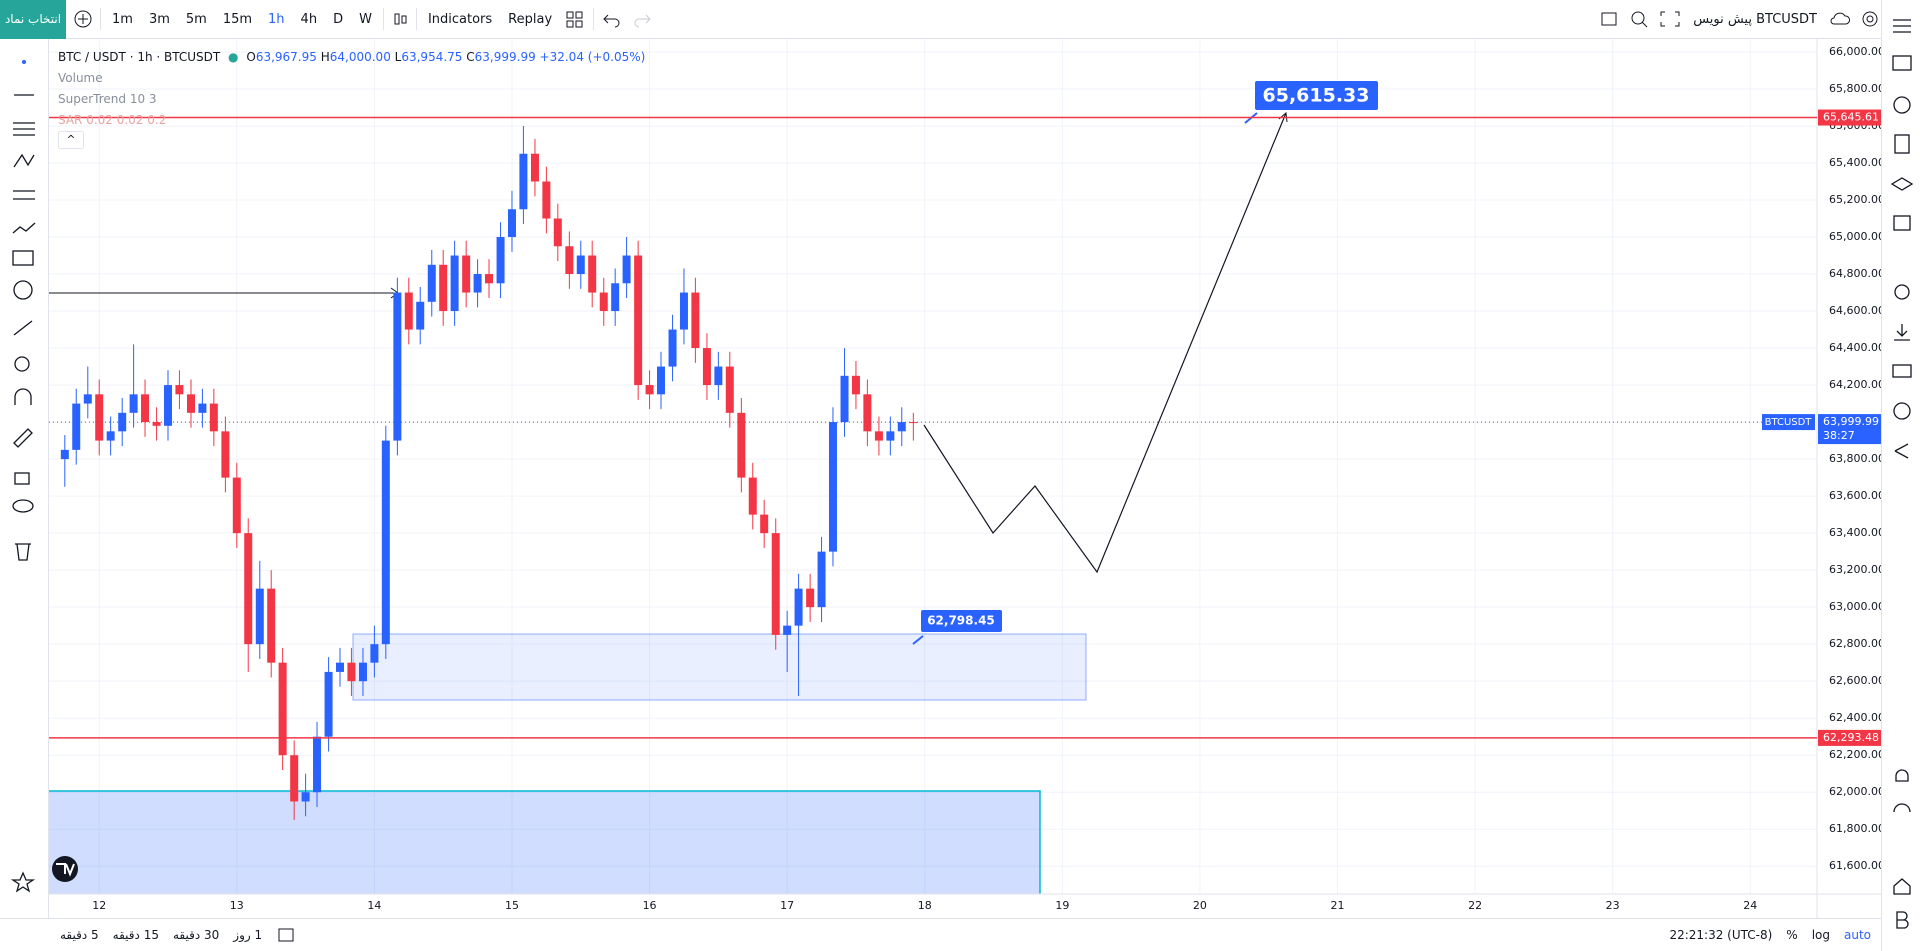 This screenshot has width=1920, height=951. Describe the element at coordinates (22, 364) in the screenshot. I see `zoom-icon` at that location.